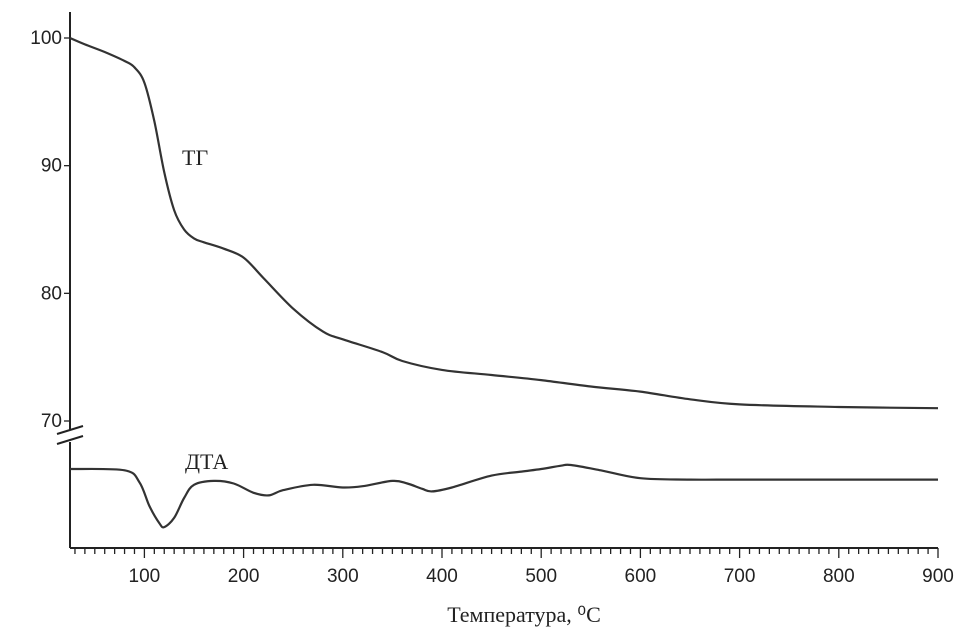  I want to click on x-tick-label: 100, so click(145, 576).